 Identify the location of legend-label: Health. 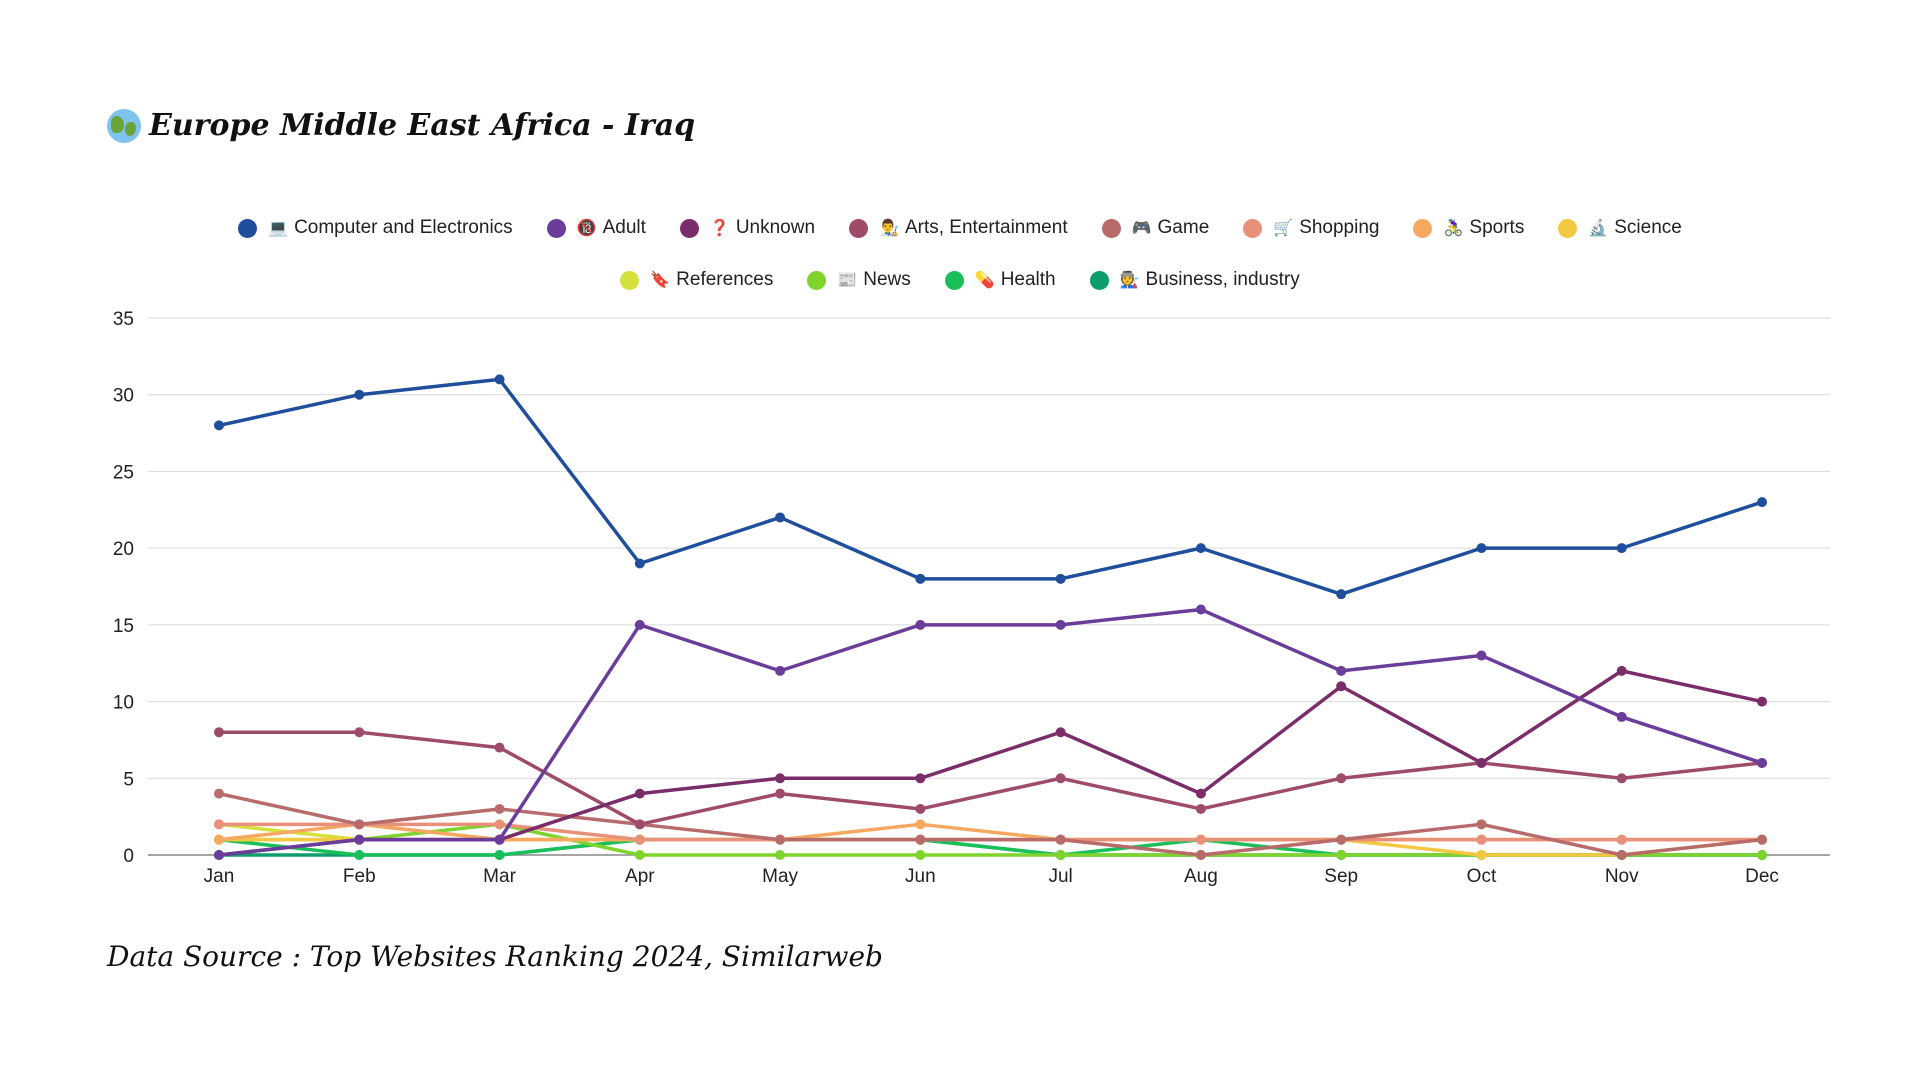
(1028, 279).